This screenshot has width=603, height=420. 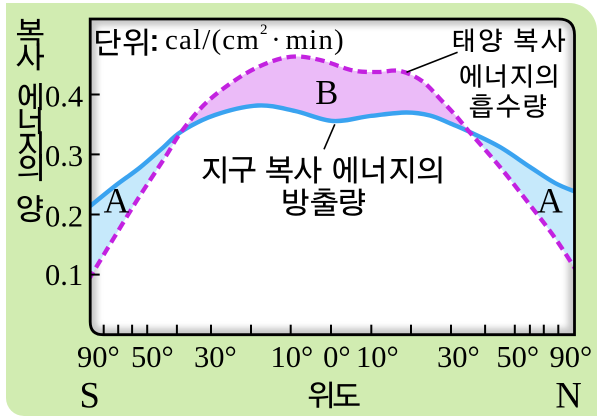 I want to click on svg-text: 0.3, so click(x=64, y=156).